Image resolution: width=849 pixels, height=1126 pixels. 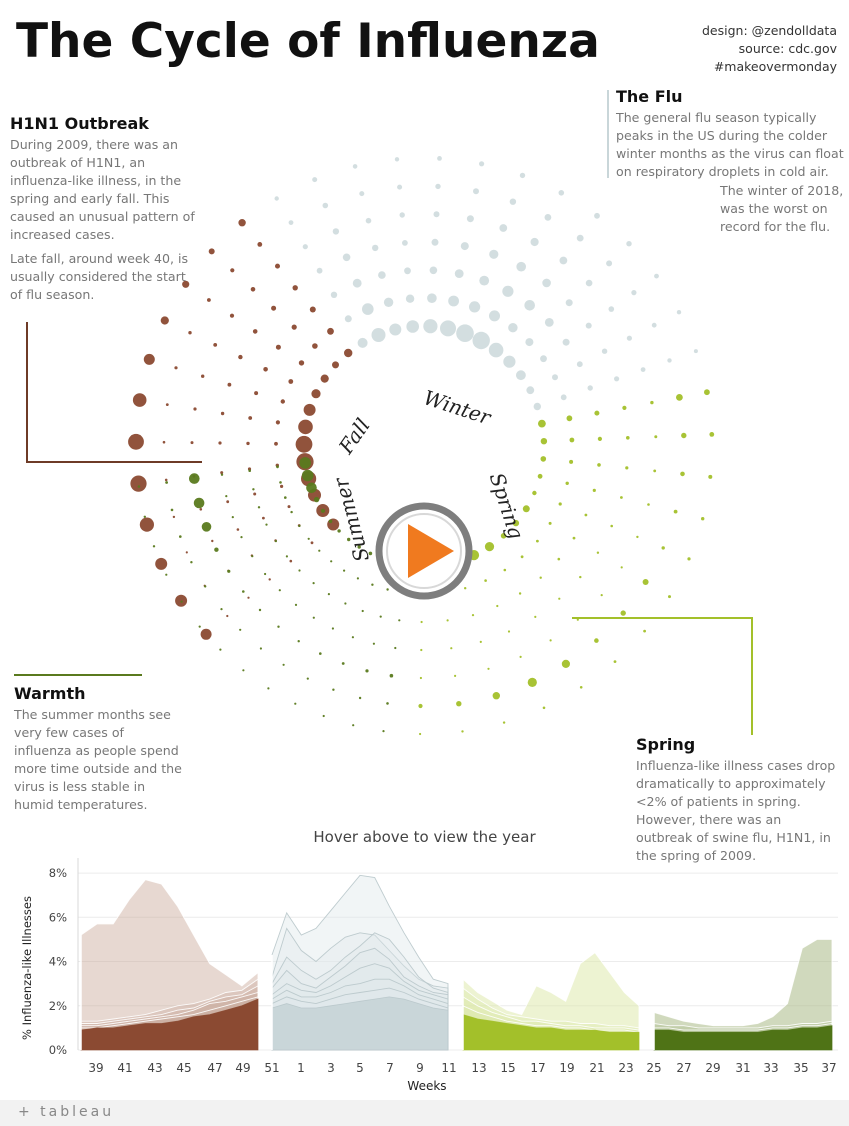 I want to click on area-series-fall, so click(x=169, y=965).